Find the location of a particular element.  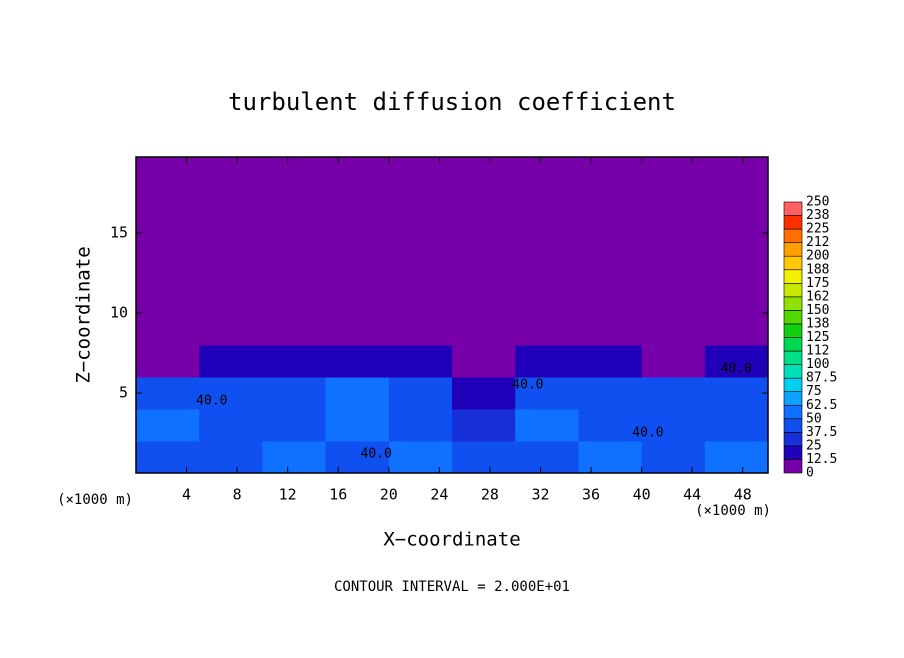

colorbar-label: 238 is located at coordinates (817, 215).